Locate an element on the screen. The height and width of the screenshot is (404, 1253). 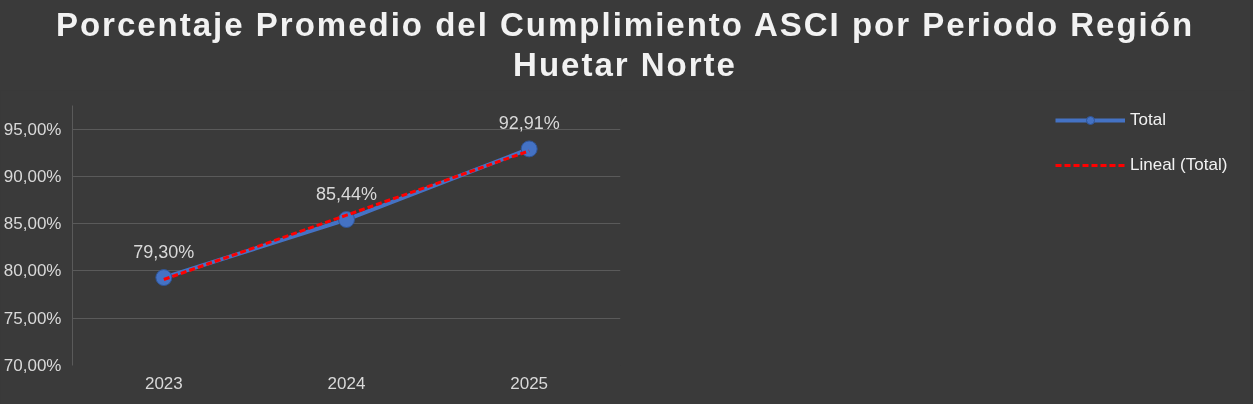
legend-label: Total is located at coordinates (1148, 120).